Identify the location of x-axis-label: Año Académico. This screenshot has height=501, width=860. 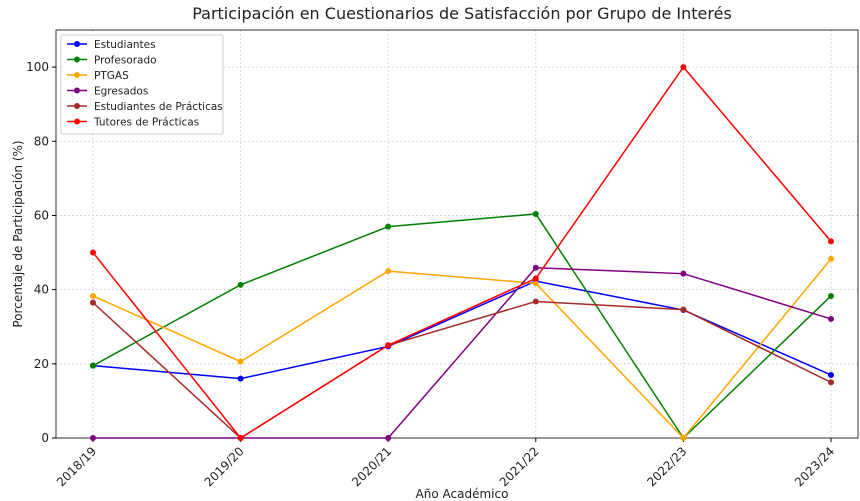
(462, 494).